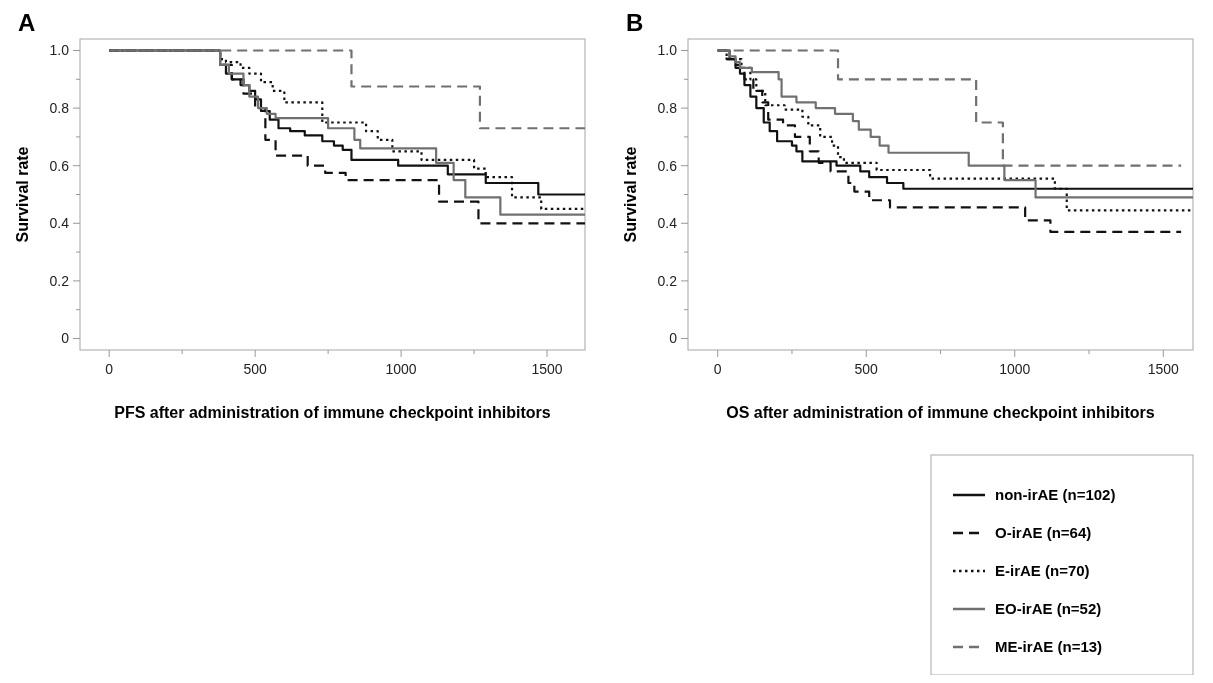 The height and width of the screenshot is (683, 1213). What do you see at coordinates (940, 412) in the screenshot?
I see `x-axis-title: OS after administration of immune checkpoint inhibitors` at bounding box center [940, 412].